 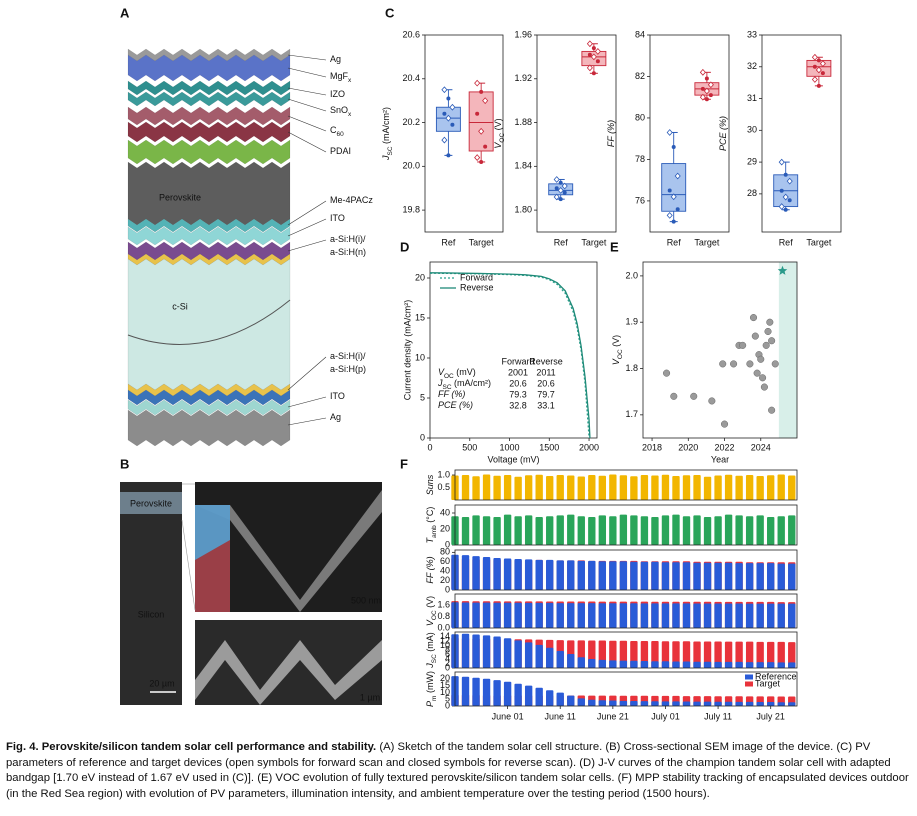 What do you see at coordinates (445, 561) in the screenshot?
I see `y-tick-label: 60` at bounding box center [445, 561].